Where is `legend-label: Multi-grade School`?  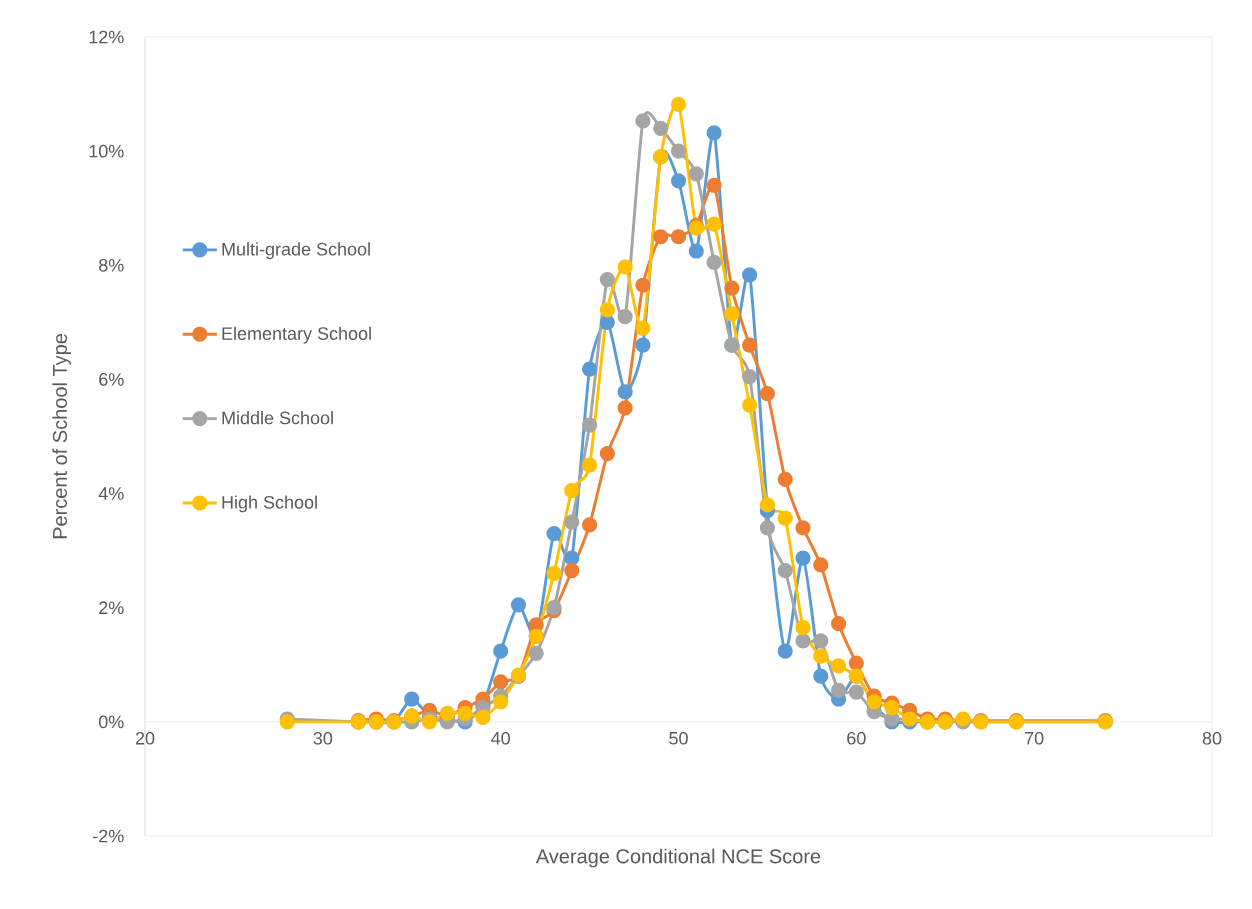 legend-label: Multi-grade School is located at coordinates (296, 251).